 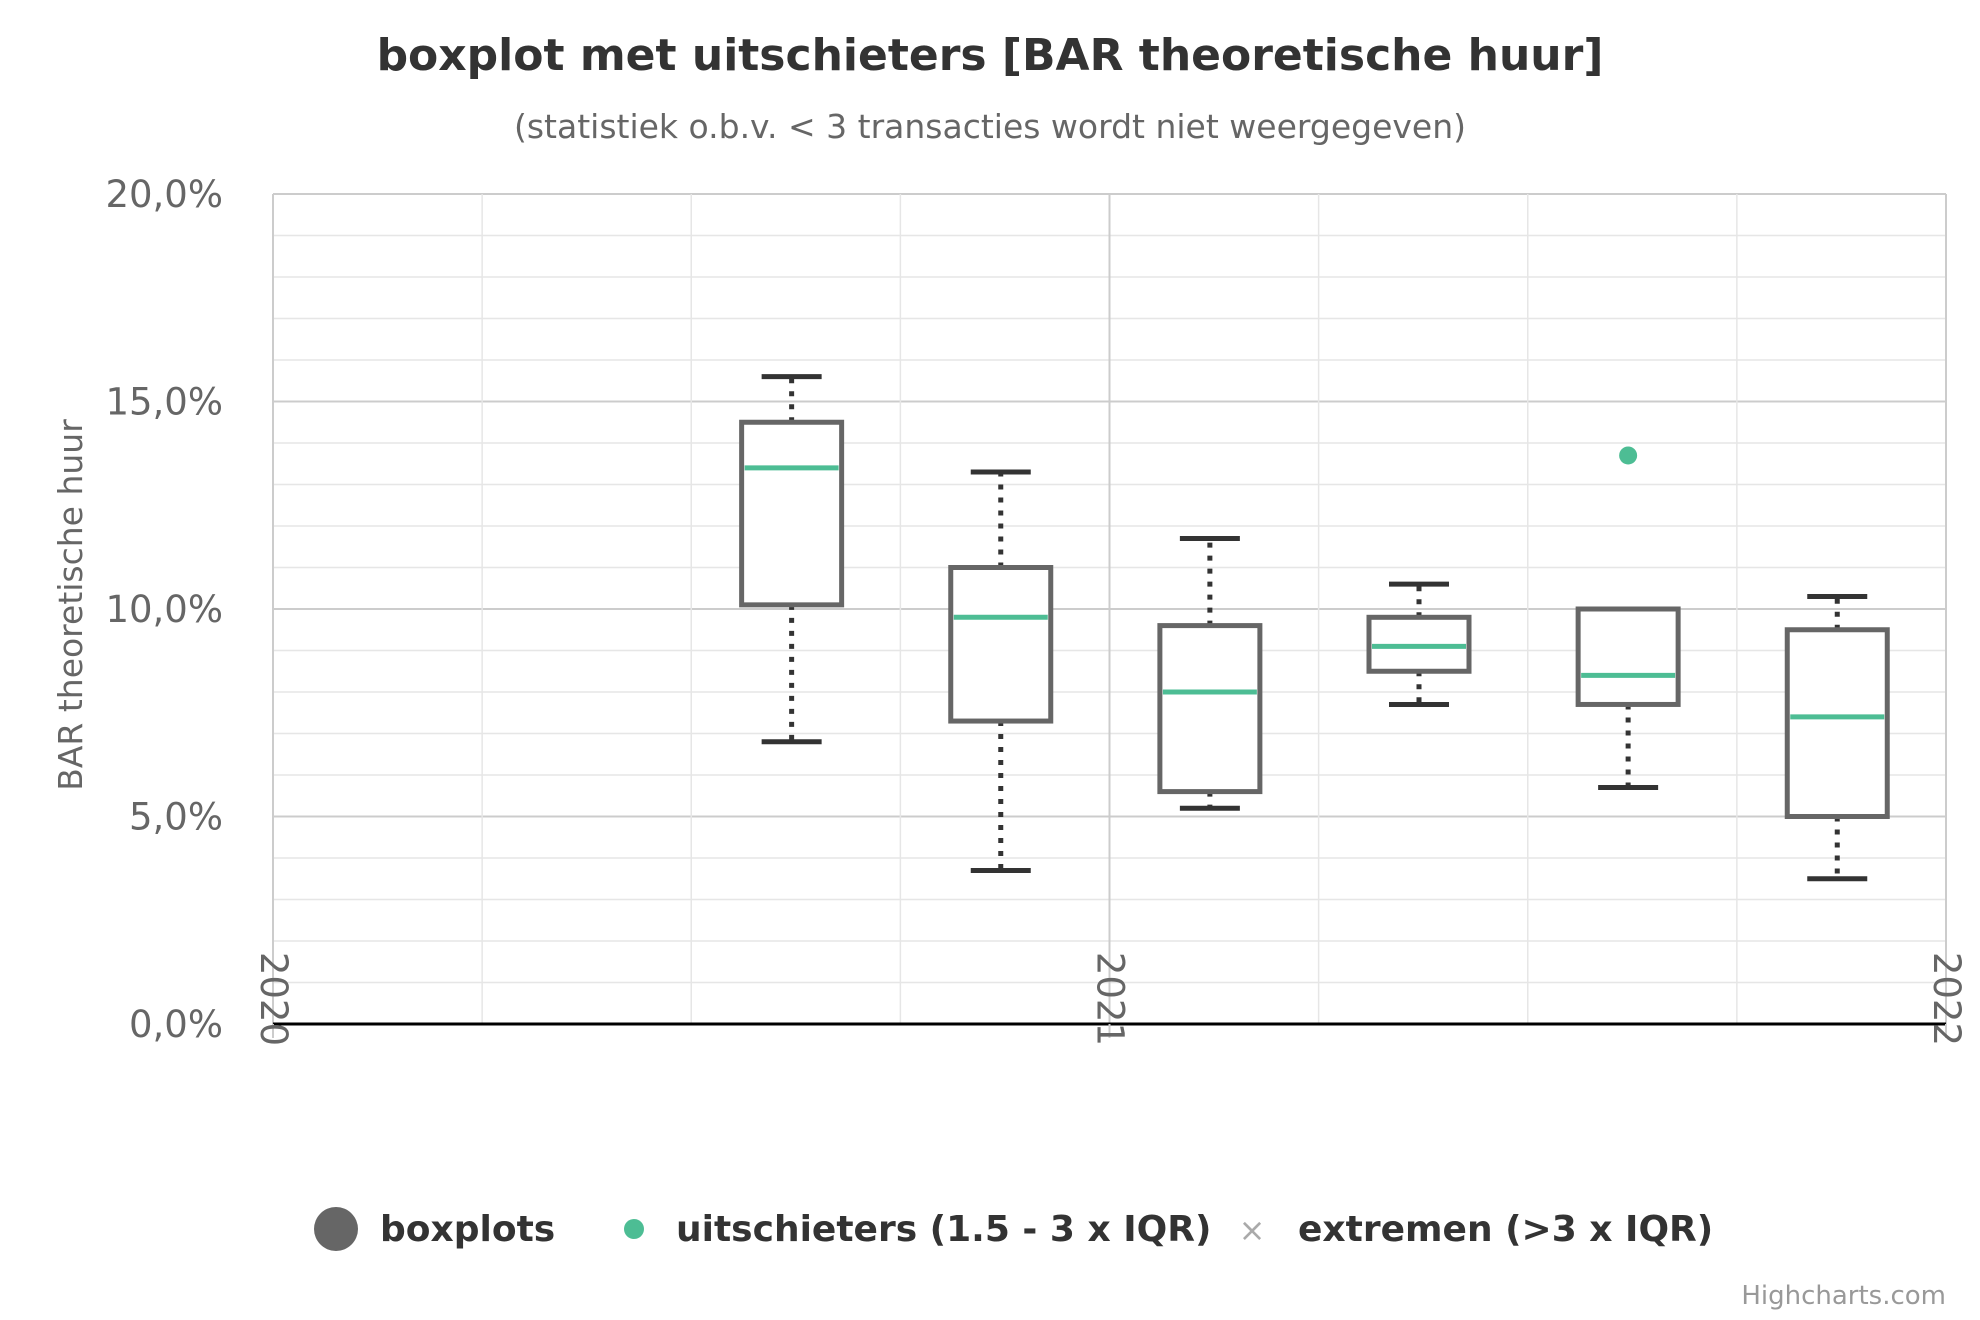 I want to click on legend-outliers-label: uitschieters (1.5 - 3 x IQR), so click(x=943, y=1229).